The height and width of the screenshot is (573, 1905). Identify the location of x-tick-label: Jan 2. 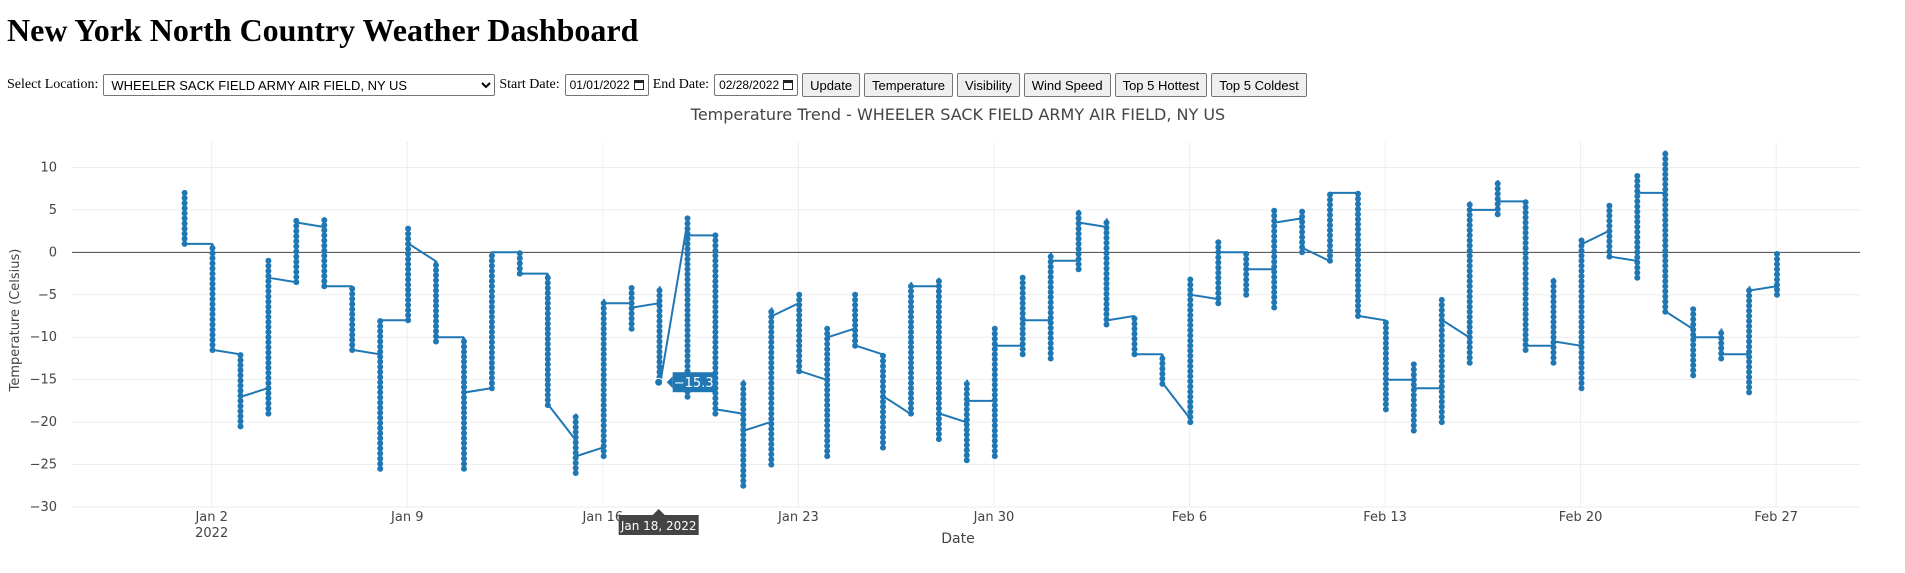
(210, 517).